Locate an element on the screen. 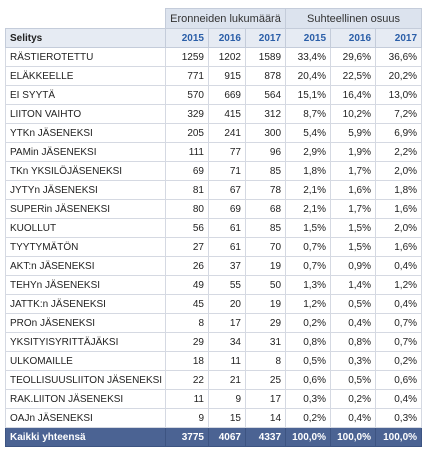 The image size is (430, 456). table-row-label: JYTYn JÄSENEKSI is located at coordinates (85, 190).